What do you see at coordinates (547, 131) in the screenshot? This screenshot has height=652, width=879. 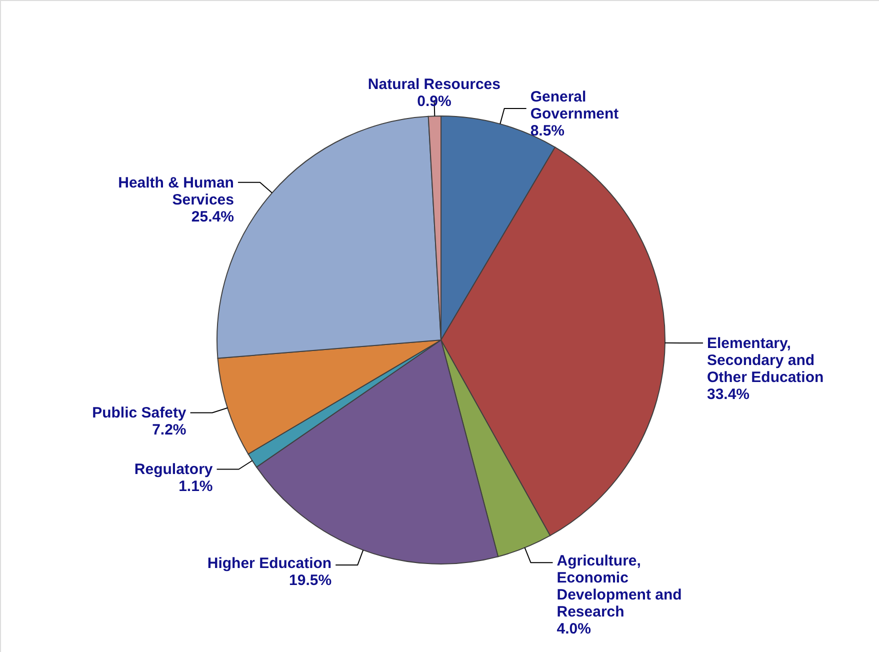 I see `data-label: 8.5%` at bounding box center [547, 131].